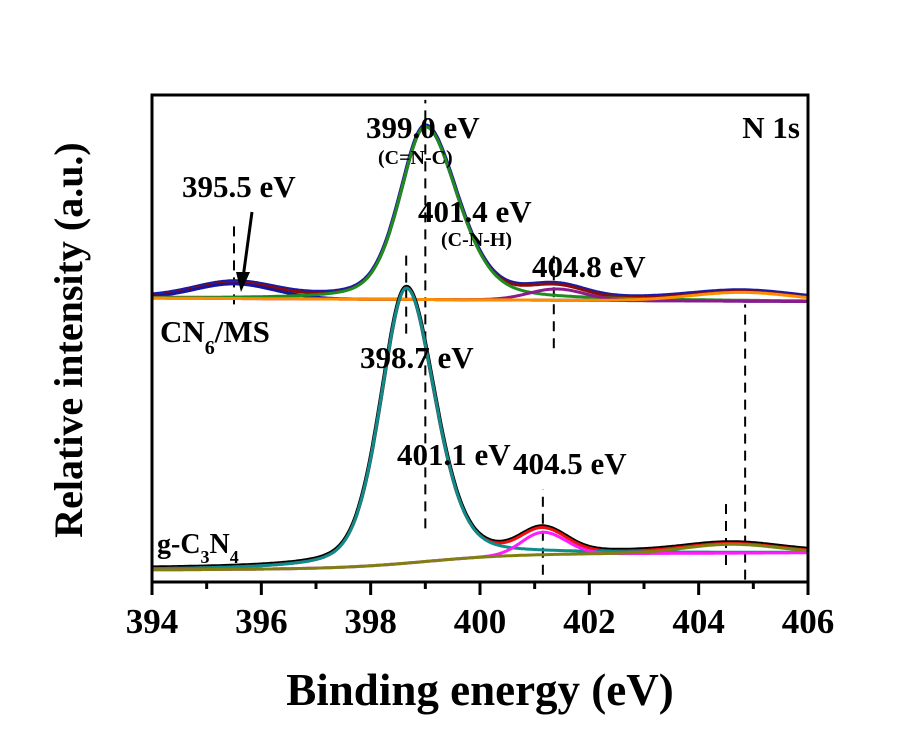  What do you see at coordinates (589, 621) in the screenshot?
I see `x-tick-label: 402` at bounding box center [589, 621].